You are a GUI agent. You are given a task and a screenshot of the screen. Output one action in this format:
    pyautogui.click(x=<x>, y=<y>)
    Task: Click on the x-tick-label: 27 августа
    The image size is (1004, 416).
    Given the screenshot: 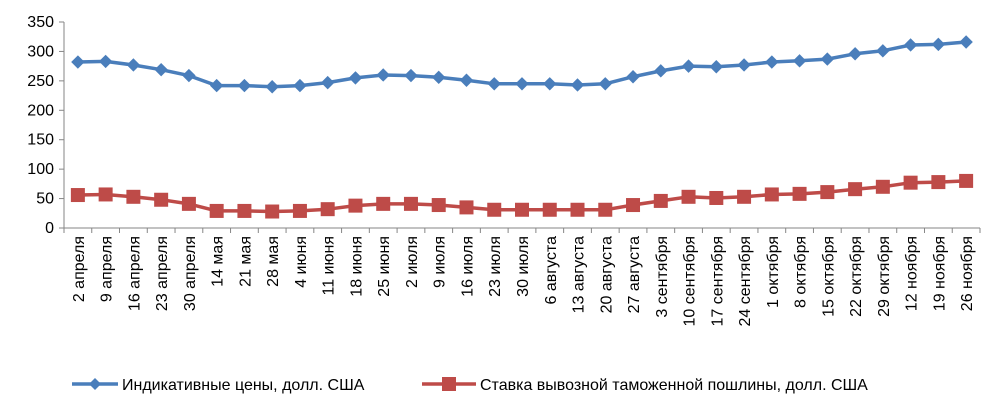 What is the action you would take?
    pyautogui.click(x=634, y=274)
    